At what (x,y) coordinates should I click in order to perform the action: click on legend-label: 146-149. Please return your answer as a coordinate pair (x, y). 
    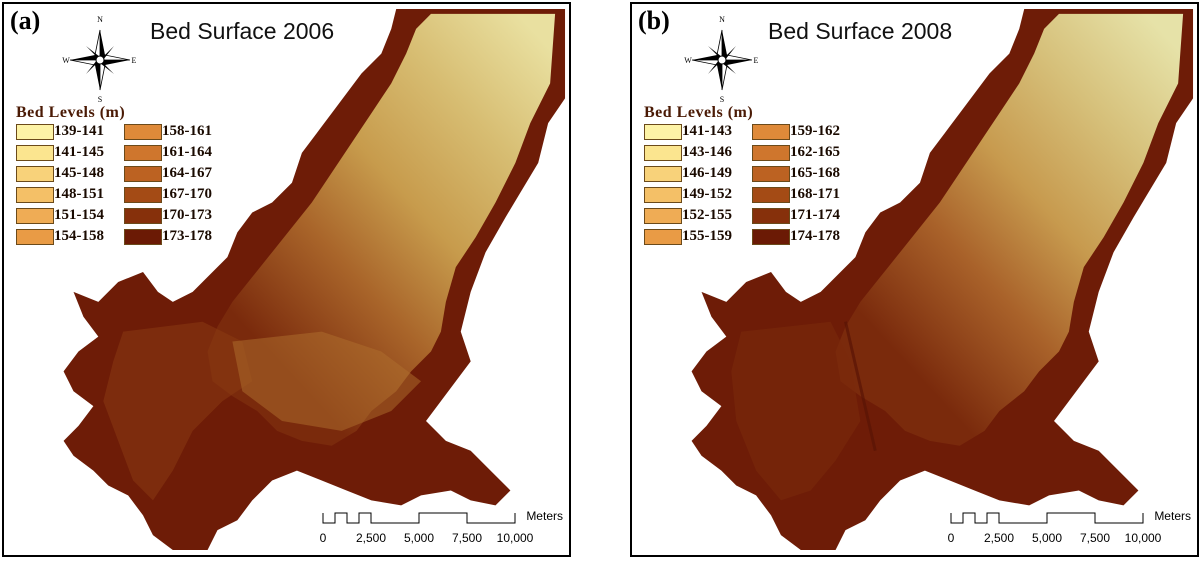
    Looking at the image, I should click on (707, 173).